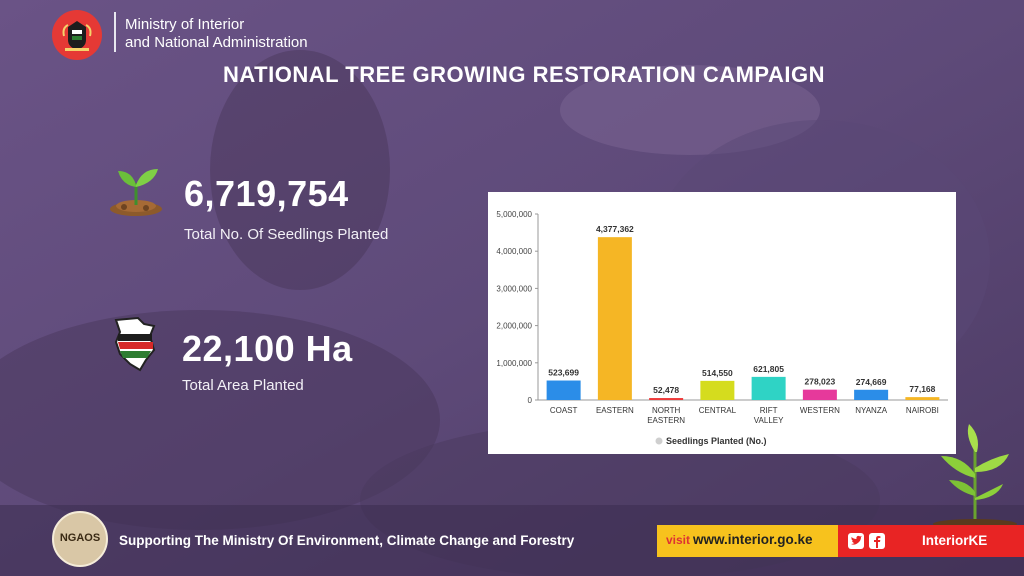 The width and height of the screenshot is (1024, 576). What do you see at coordinates (975, 476) in the screenshot?
I see `young-plant-decoration` at bounding box center [975, 476].